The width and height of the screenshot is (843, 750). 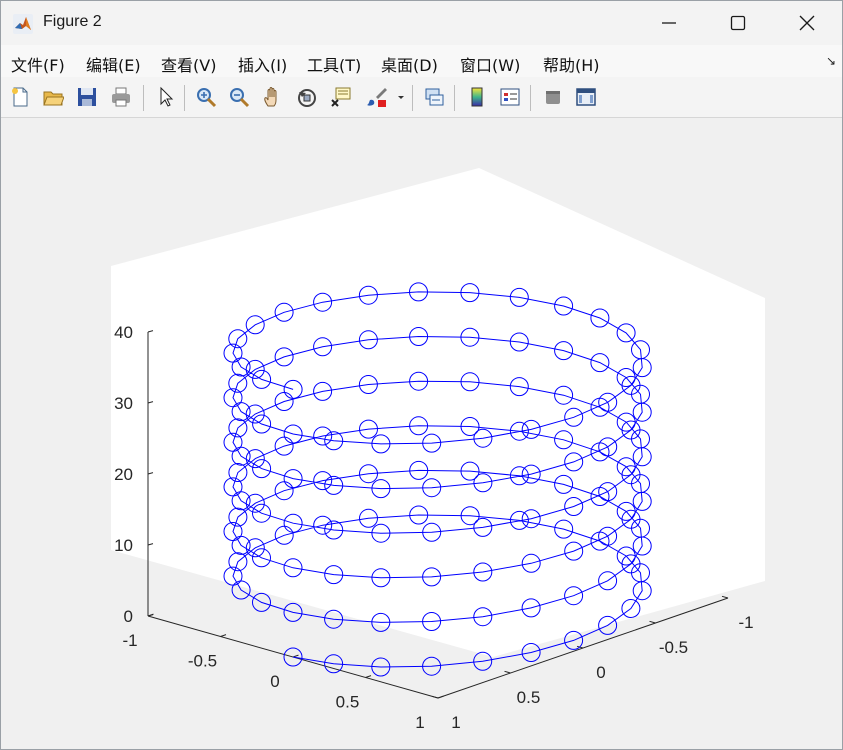 What do you see at coordinates (273, 97) in the screenshot?
I see `pan-button` at bounding box center [273, 97].